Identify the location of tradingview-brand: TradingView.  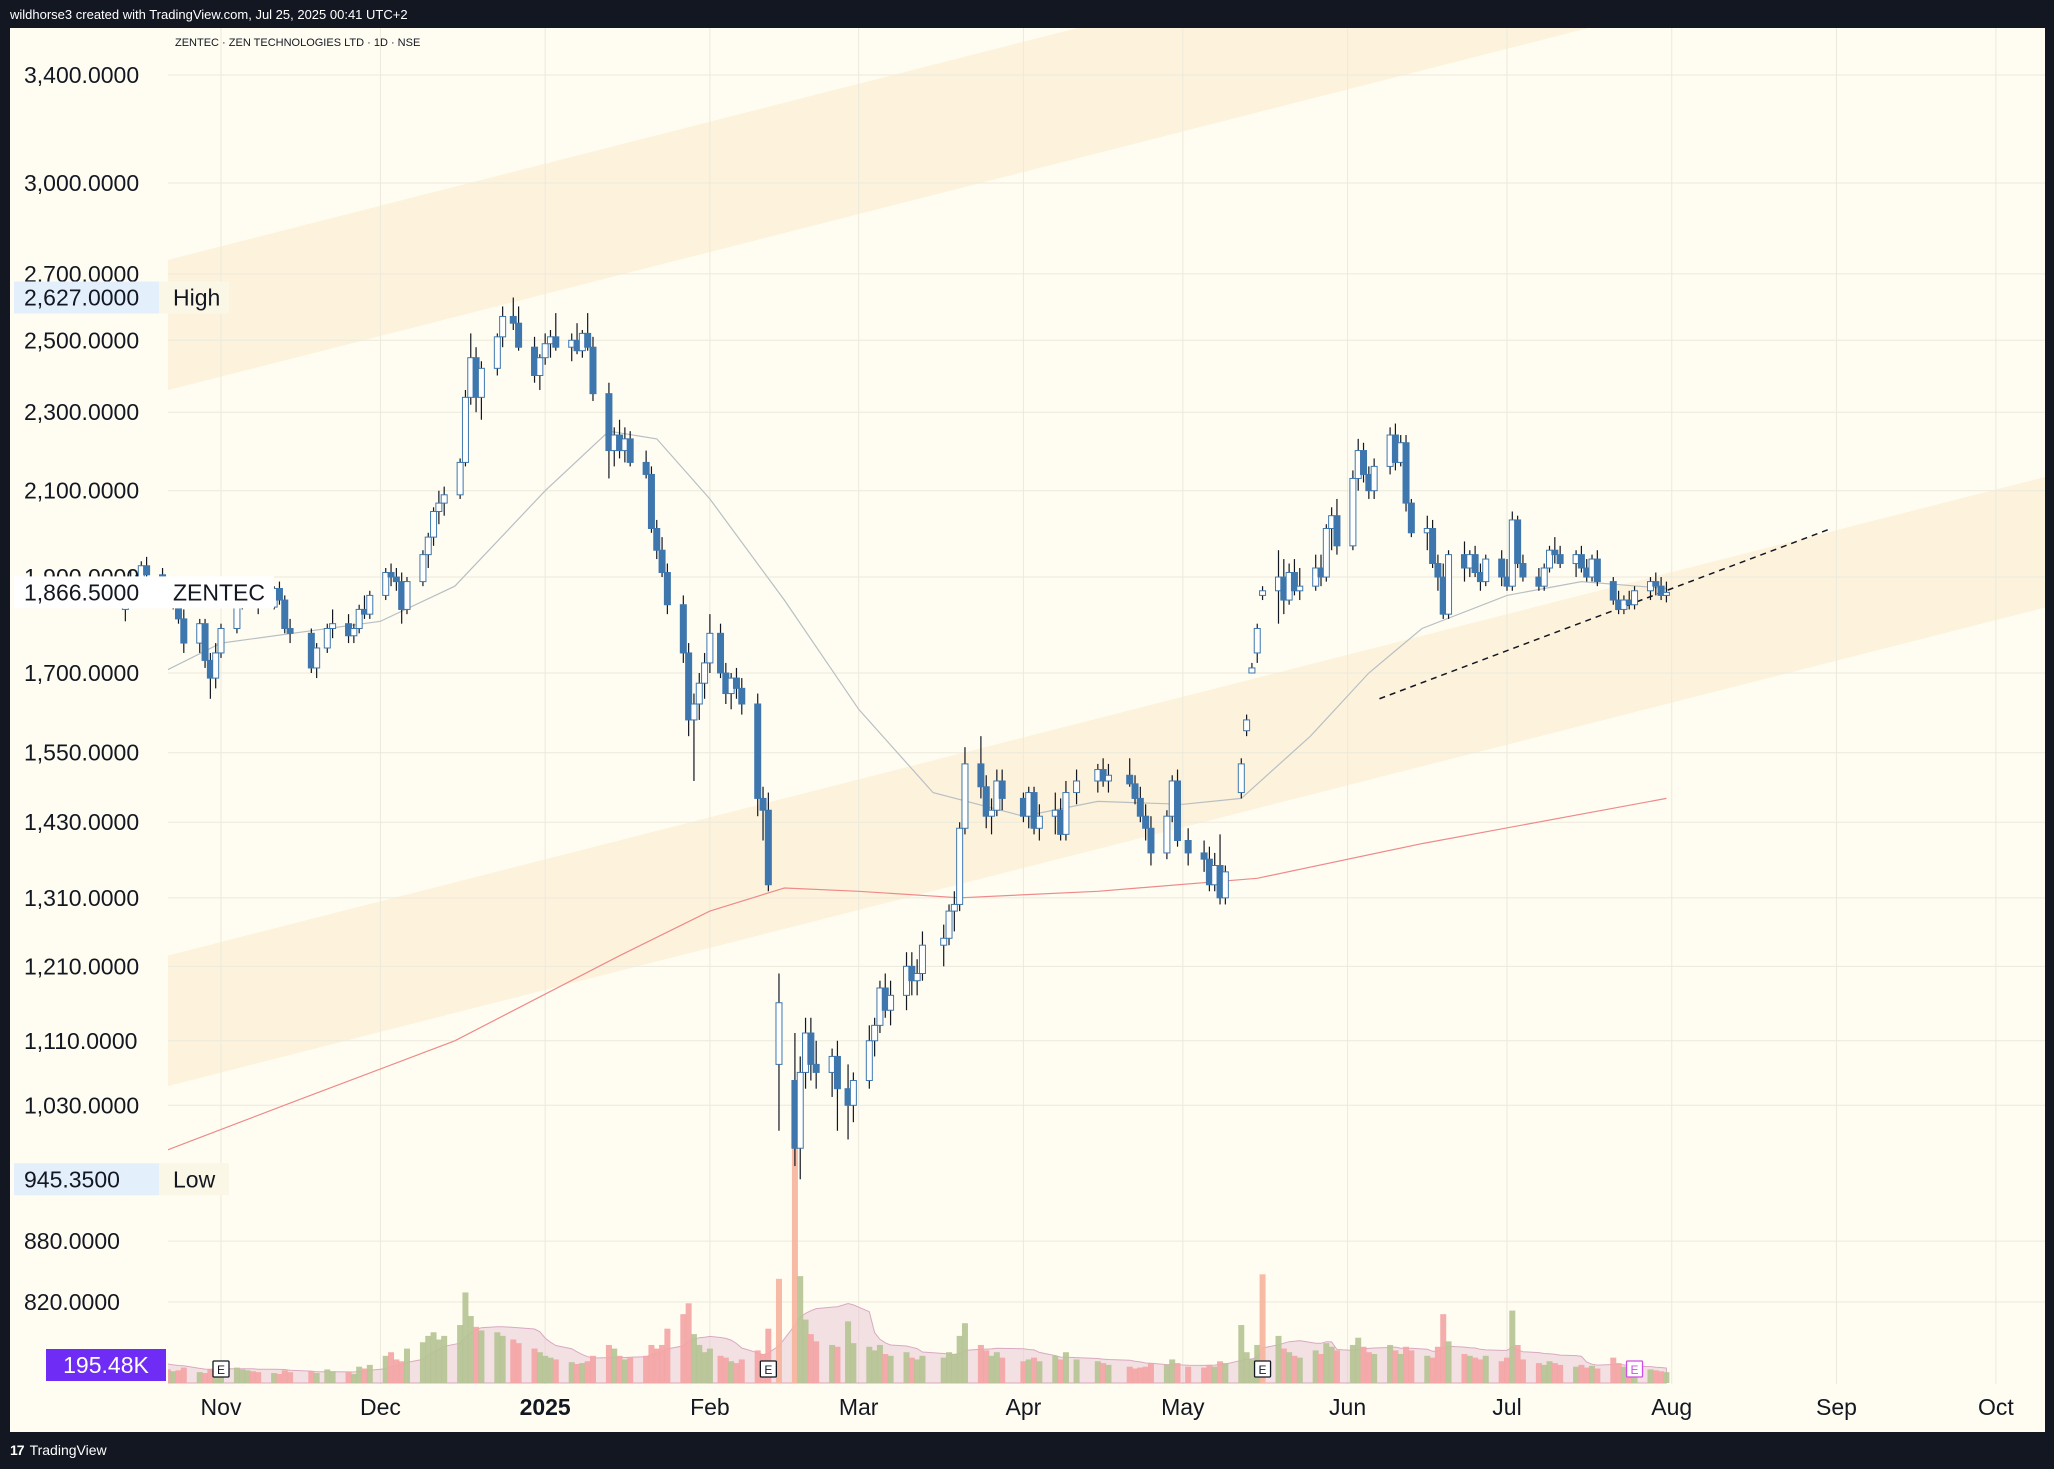
(68, 1450).